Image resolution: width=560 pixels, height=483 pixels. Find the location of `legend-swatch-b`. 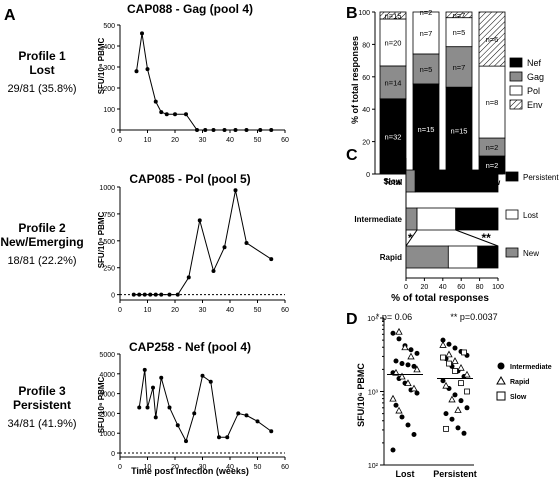

legend-swatch-b is located at coordinates (516, 104).